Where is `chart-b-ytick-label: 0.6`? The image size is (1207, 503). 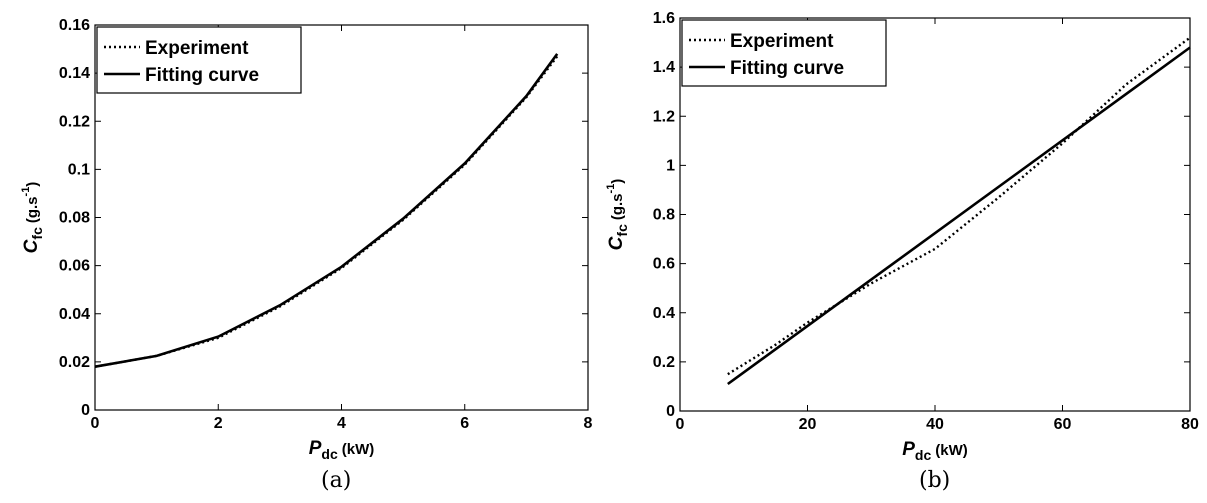
chart-b-ytick-label: 0.6 is located at coordinates (664, 264).